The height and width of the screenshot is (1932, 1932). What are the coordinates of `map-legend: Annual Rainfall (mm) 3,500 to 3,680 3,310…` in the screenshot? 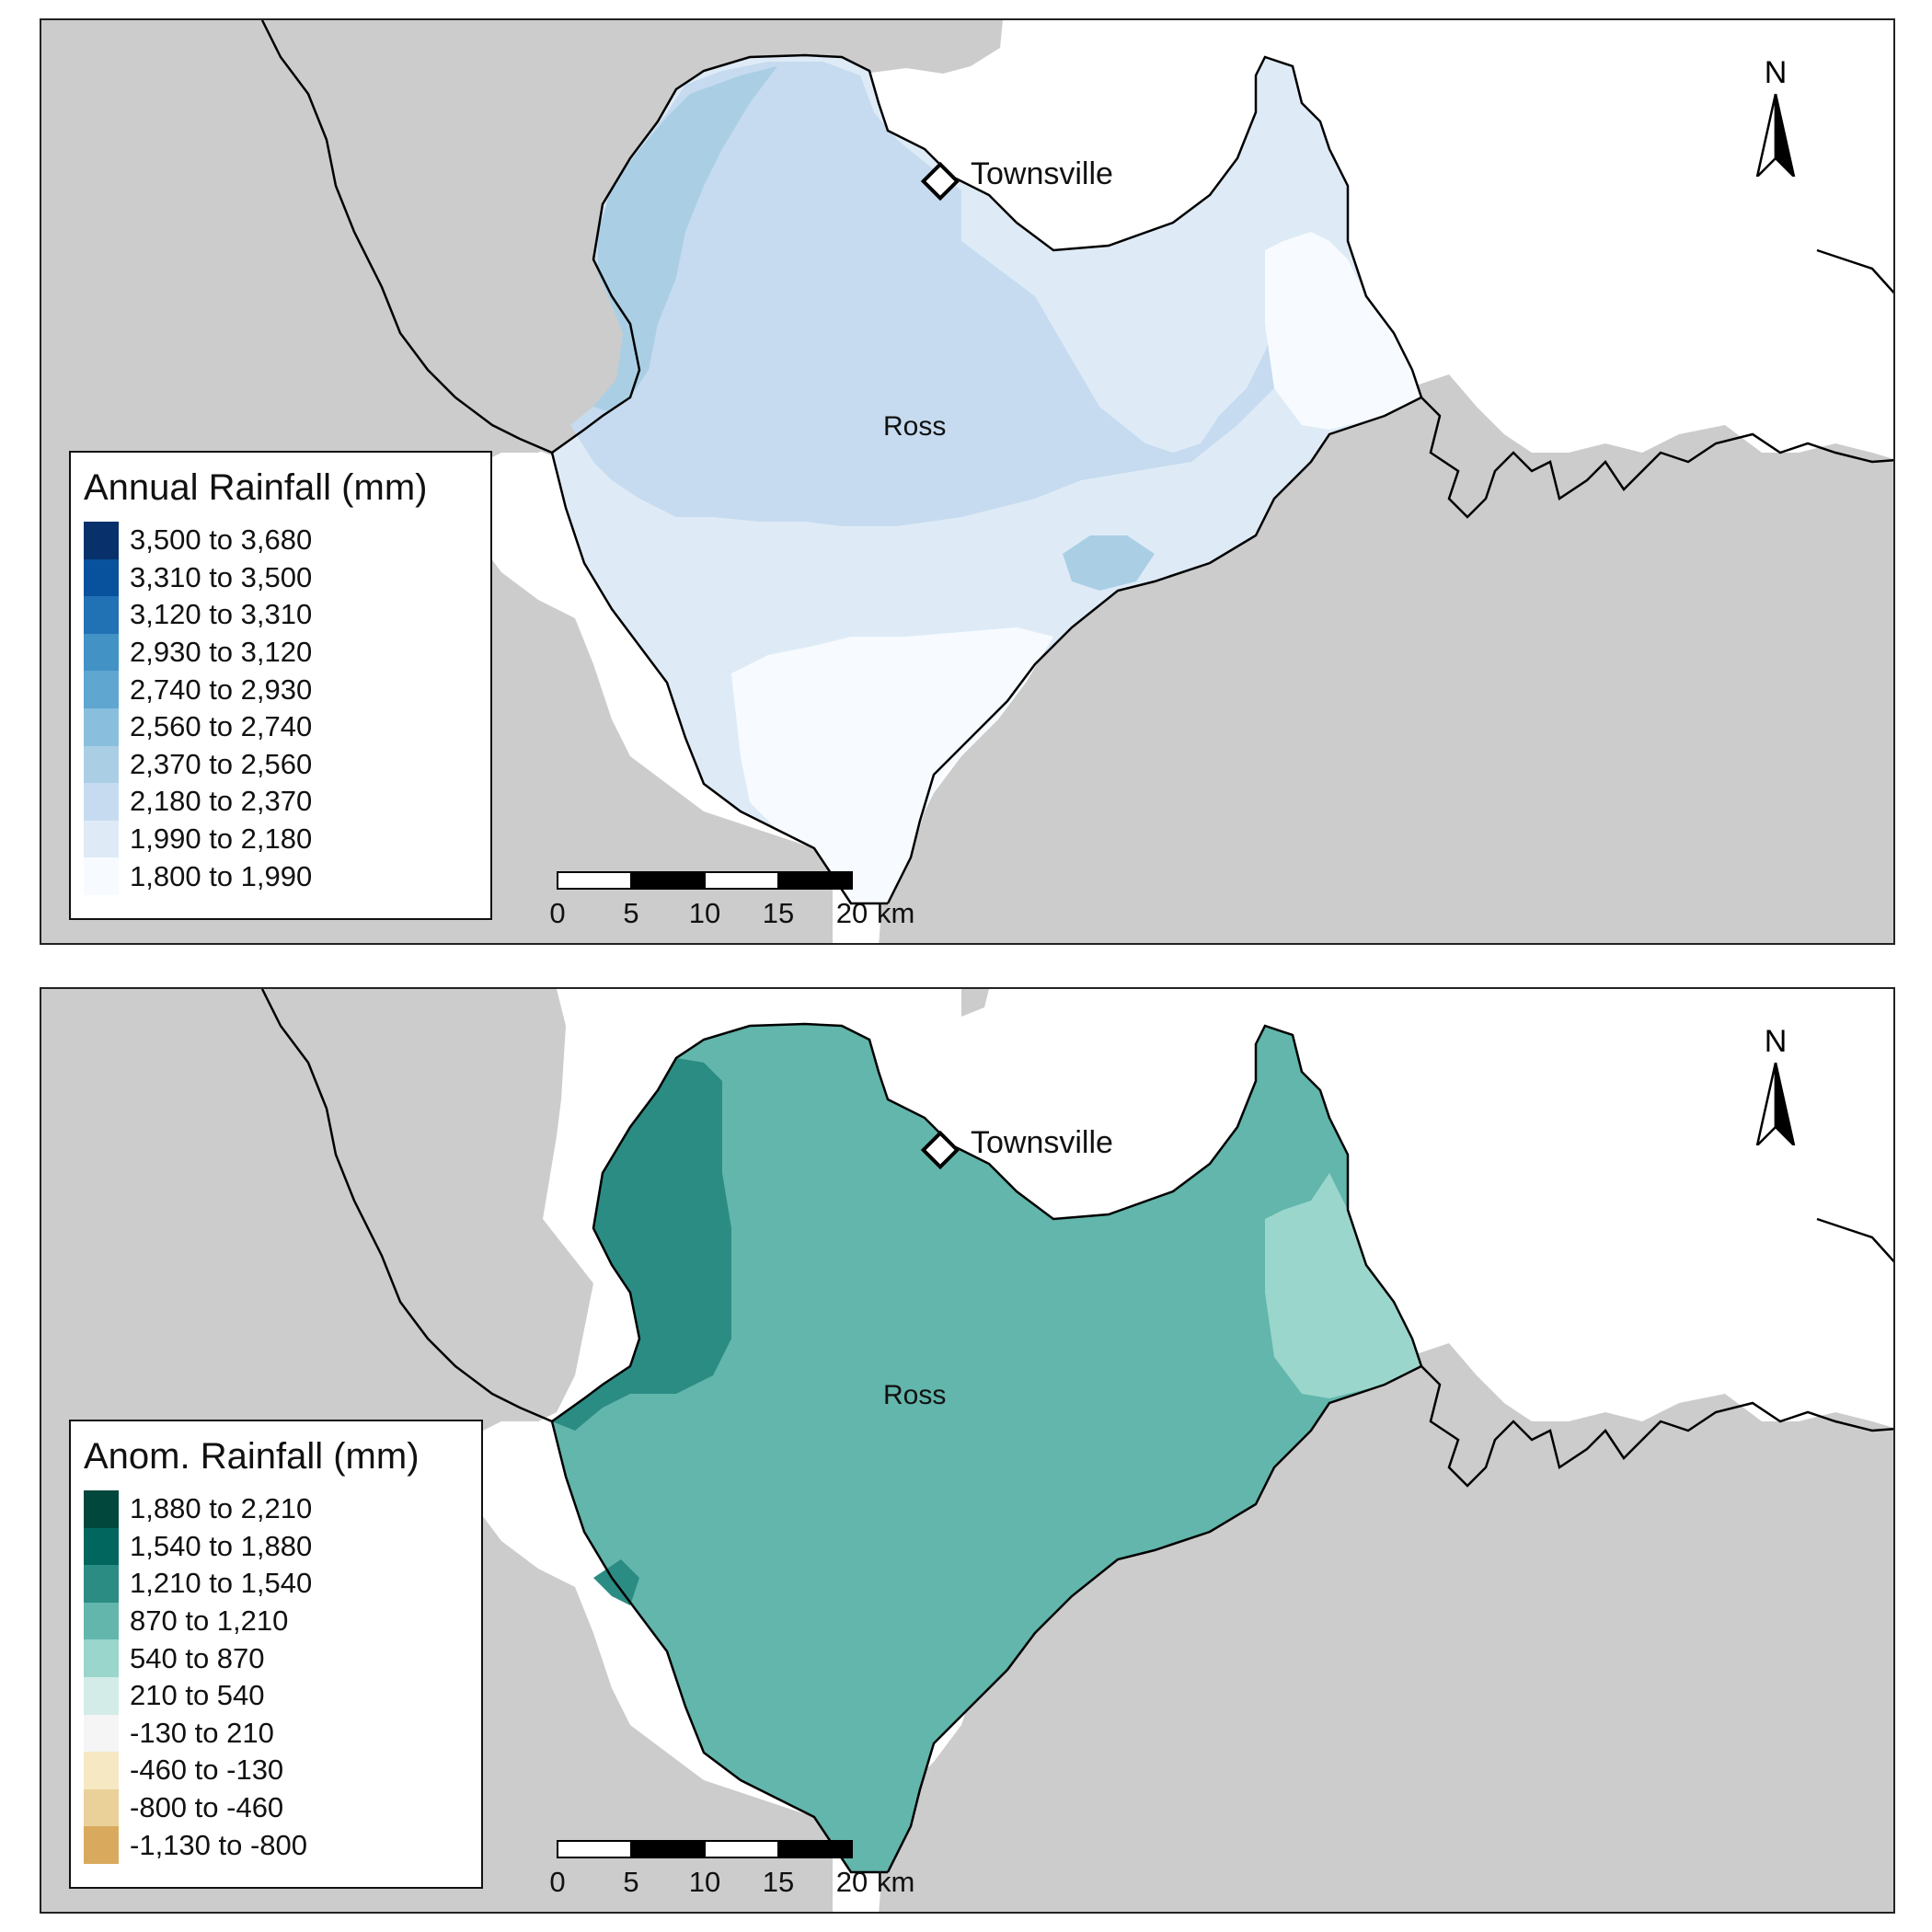 It's located at (280, 685).